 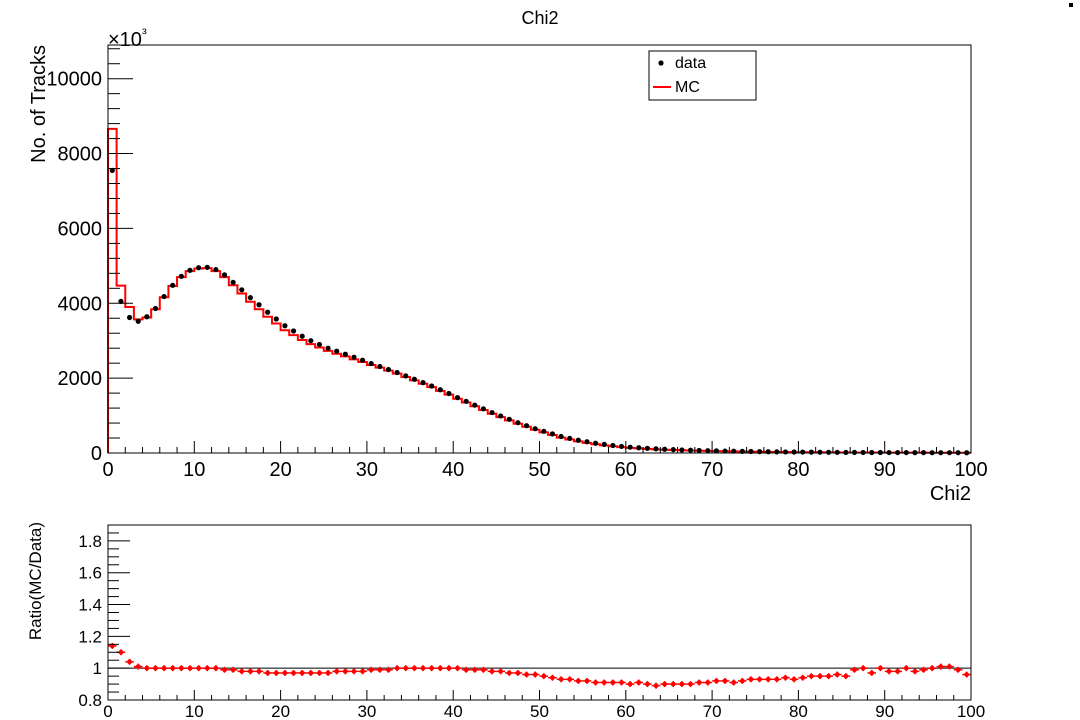 What do you see at coordinates (127, 38) in the screenshot?
I see `y-multiplier-label: ×10³` at bounding box center [127, 38].